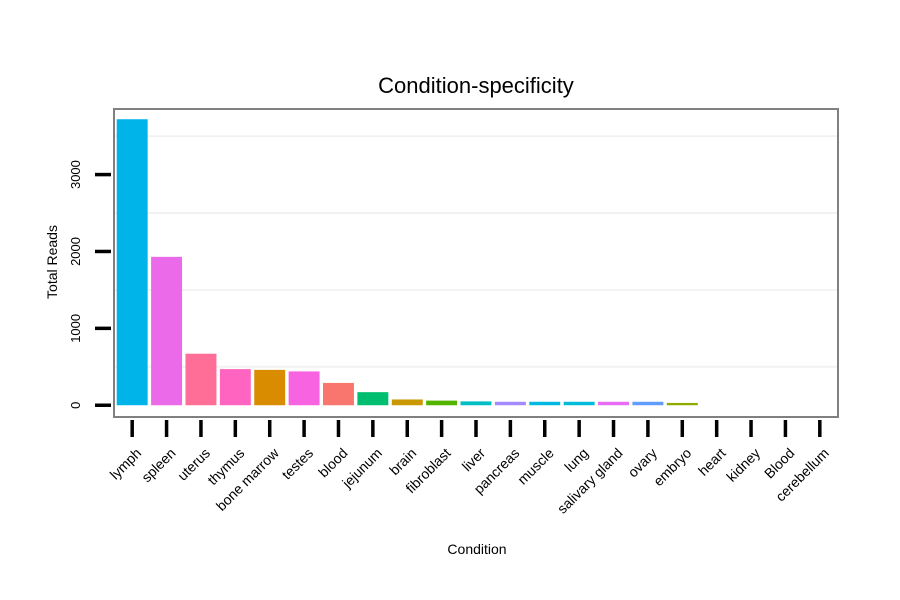 This screenshot has height=600, width=900. I want to click on y-tick-label: 1000, so click(75, 328).